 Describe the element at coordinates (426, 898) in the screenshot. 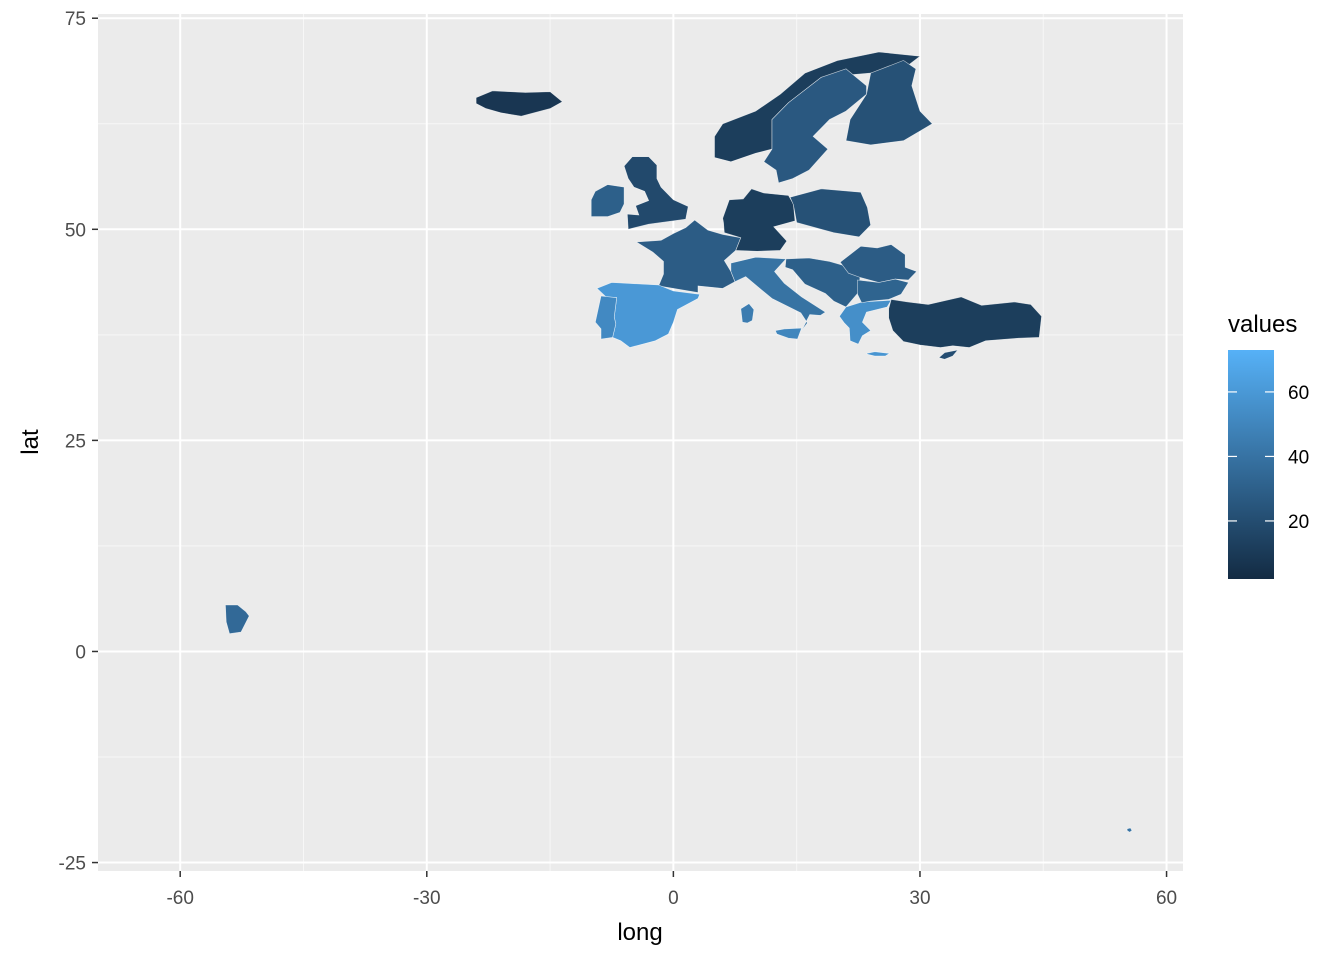

I see `x-tick-label: -30` at that location.